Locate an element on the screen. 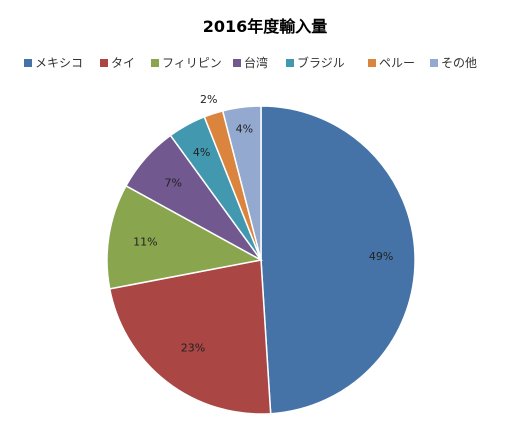 This screenshot has height=423, width=531. legend-label: 台湾 is located at coordinates (256, 62).